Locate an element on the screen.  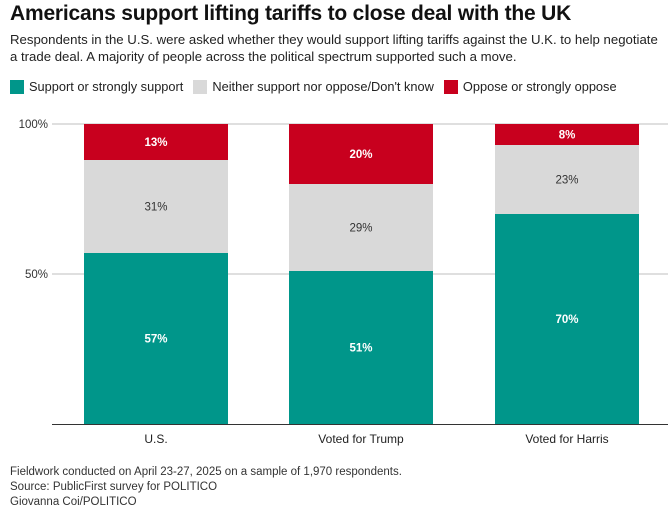
data-label-oppose-0: 13% is located at coordinates (155, 143).